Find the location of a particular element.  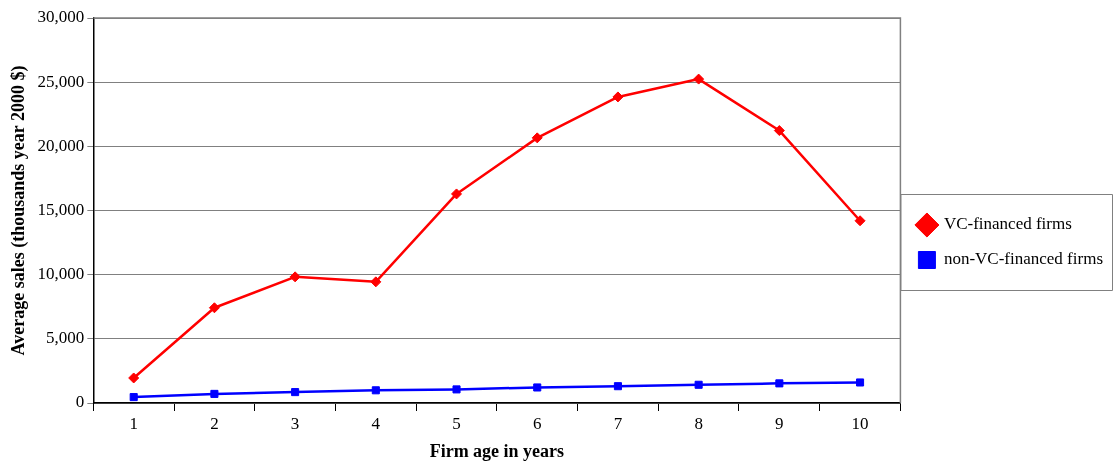

y-tick-label: 5,000 is located at coordinates (65, 338).